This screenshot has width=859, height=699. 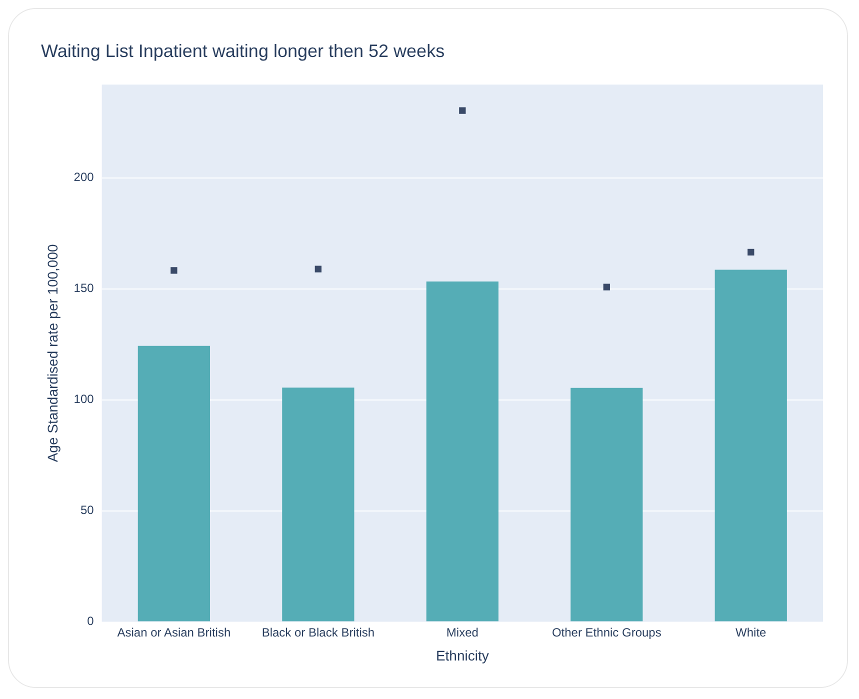 What do you see at coordinates (243, 50) in the screenshot?
I see `chart-title: Waiting List Inpatient waiting longer then 52 weeks` at bounding box center [243, 50].